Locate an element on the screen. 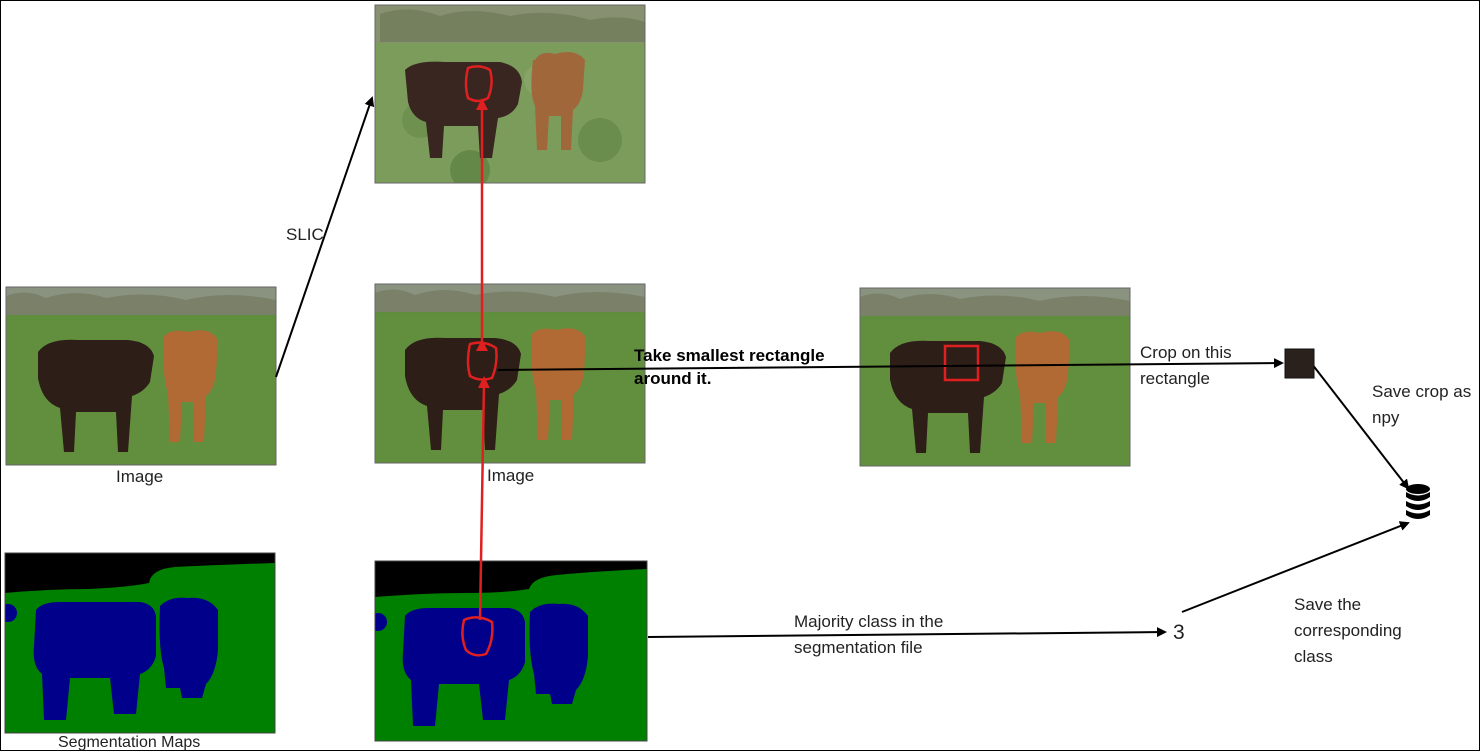 The image size is (1482, 754). slic-image-border is located at coordinates (510, 94).